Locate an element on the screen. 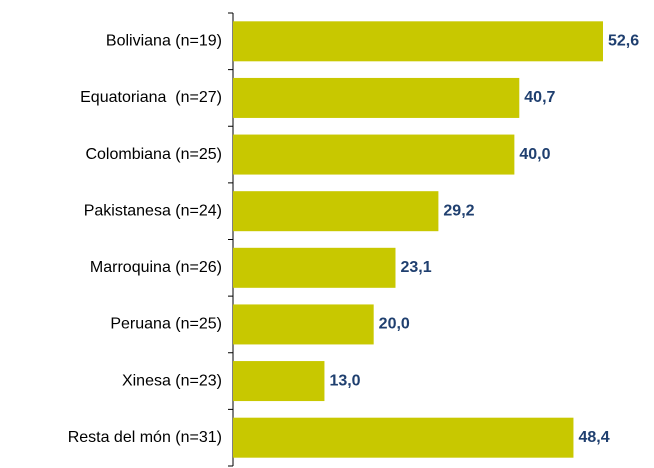 This screenshot has width=654, height=468. value-label: 13,0 is located at coordinates (344, 380).